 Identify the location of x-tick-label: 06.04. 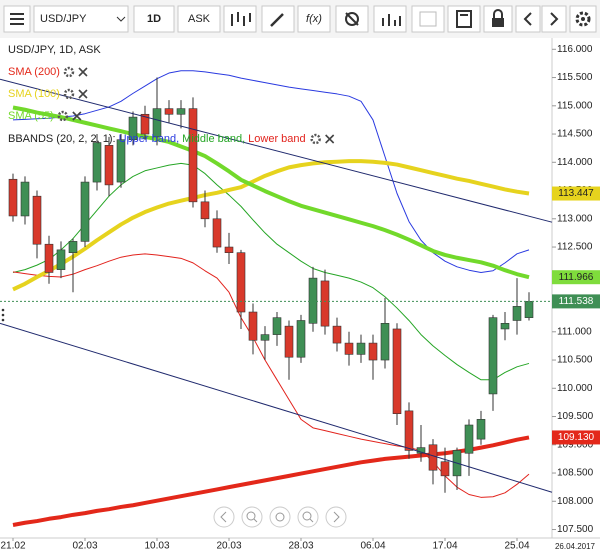
(372, 546).